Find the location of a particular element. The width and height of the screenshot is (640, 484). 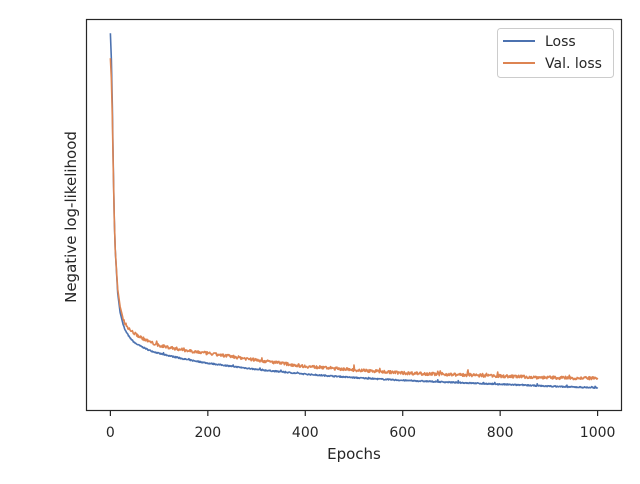

x-tick-label: 400 is located at coordinates (305, 433).